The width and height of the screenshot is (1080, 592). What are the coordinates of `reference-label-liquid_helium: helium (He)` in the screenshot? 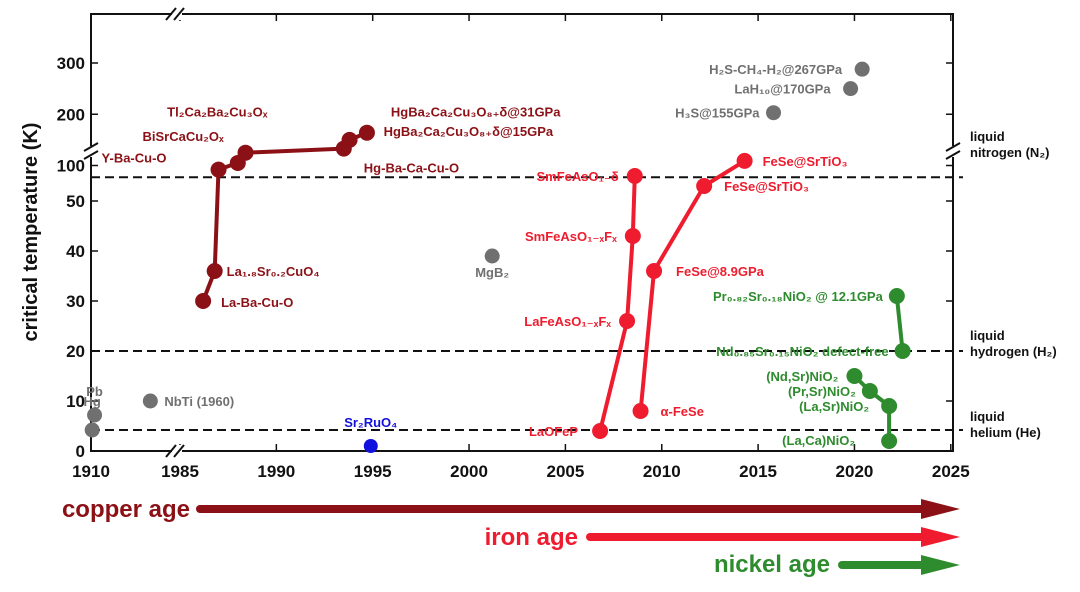 It's located at (1005, 432).